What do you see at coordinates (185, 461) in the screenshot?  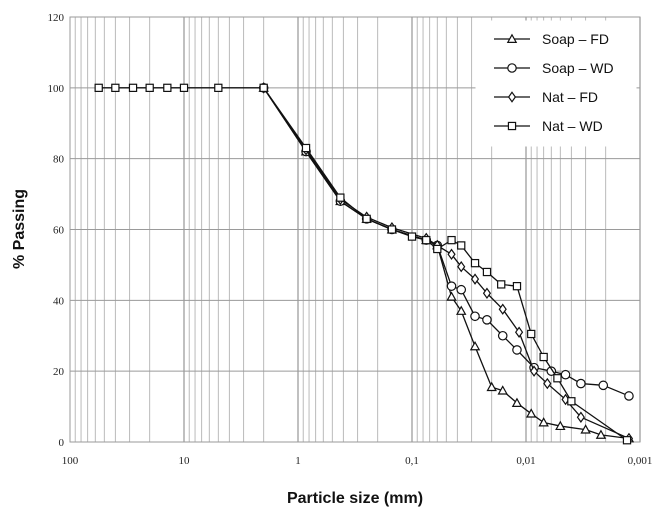 I see `x-tick-label: 10` at bounding box center [185, 461].